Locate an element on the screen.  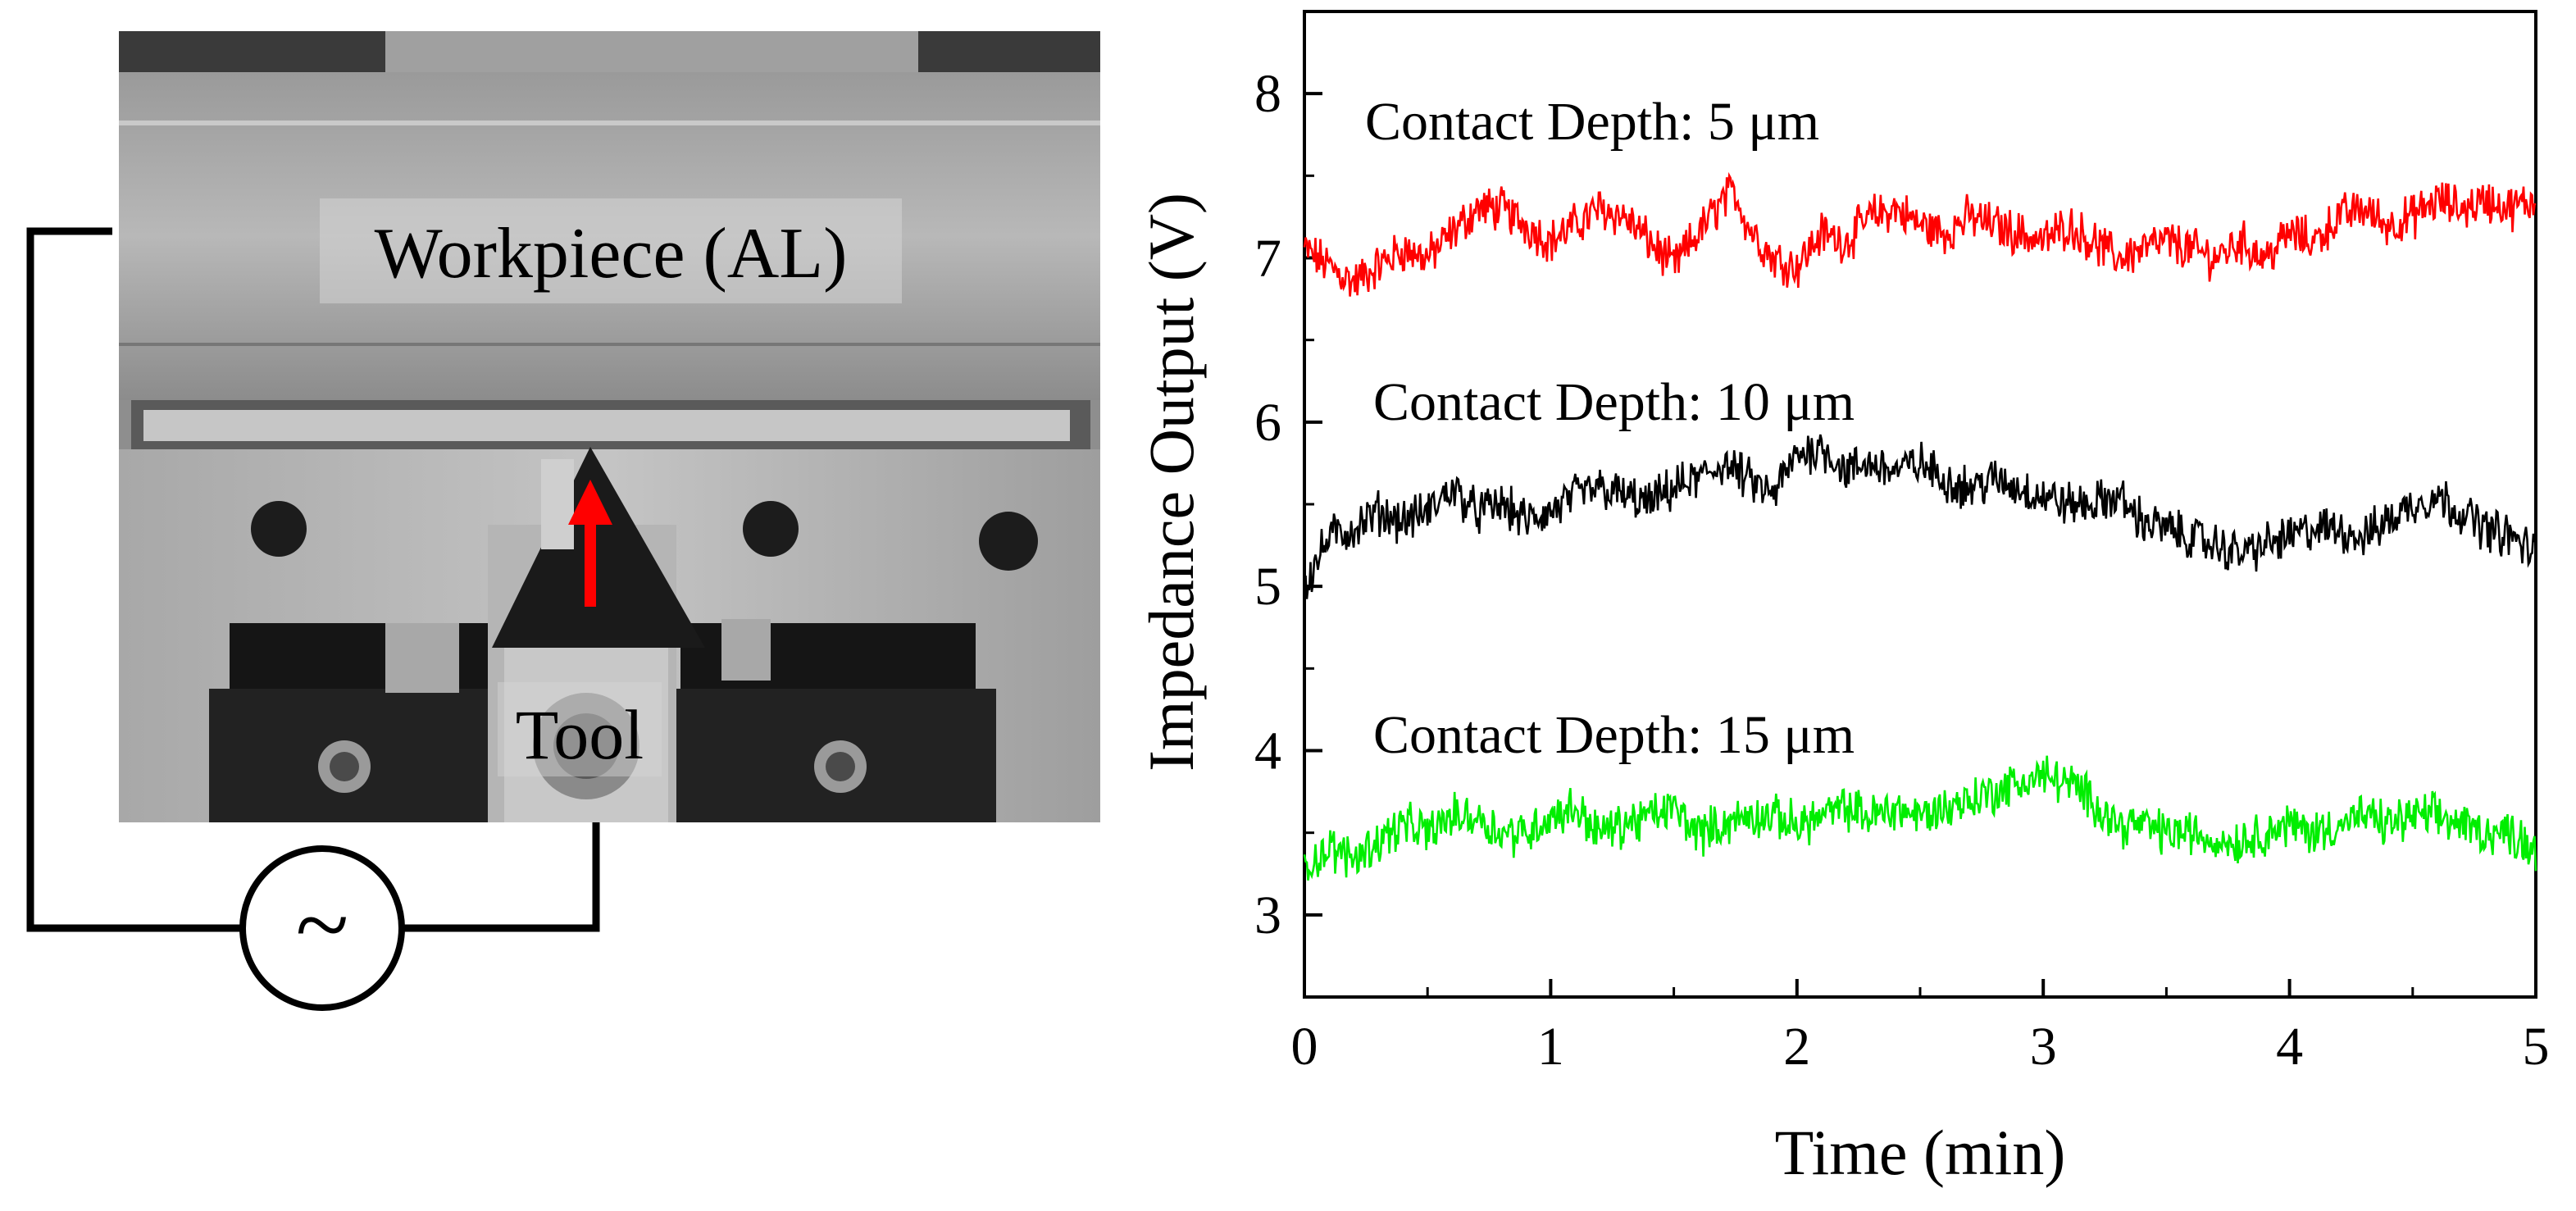
annotation-10um: Contact Depth: 10 μm is located at coordinates (1614, 402).